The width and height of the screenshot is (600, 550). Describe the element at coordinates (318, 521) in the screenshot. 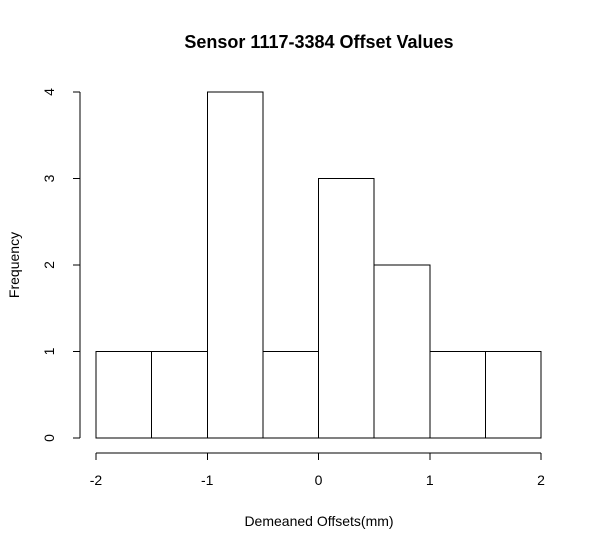

I see `x-axis-label: Demeaned Offsets(mm)` at that location.